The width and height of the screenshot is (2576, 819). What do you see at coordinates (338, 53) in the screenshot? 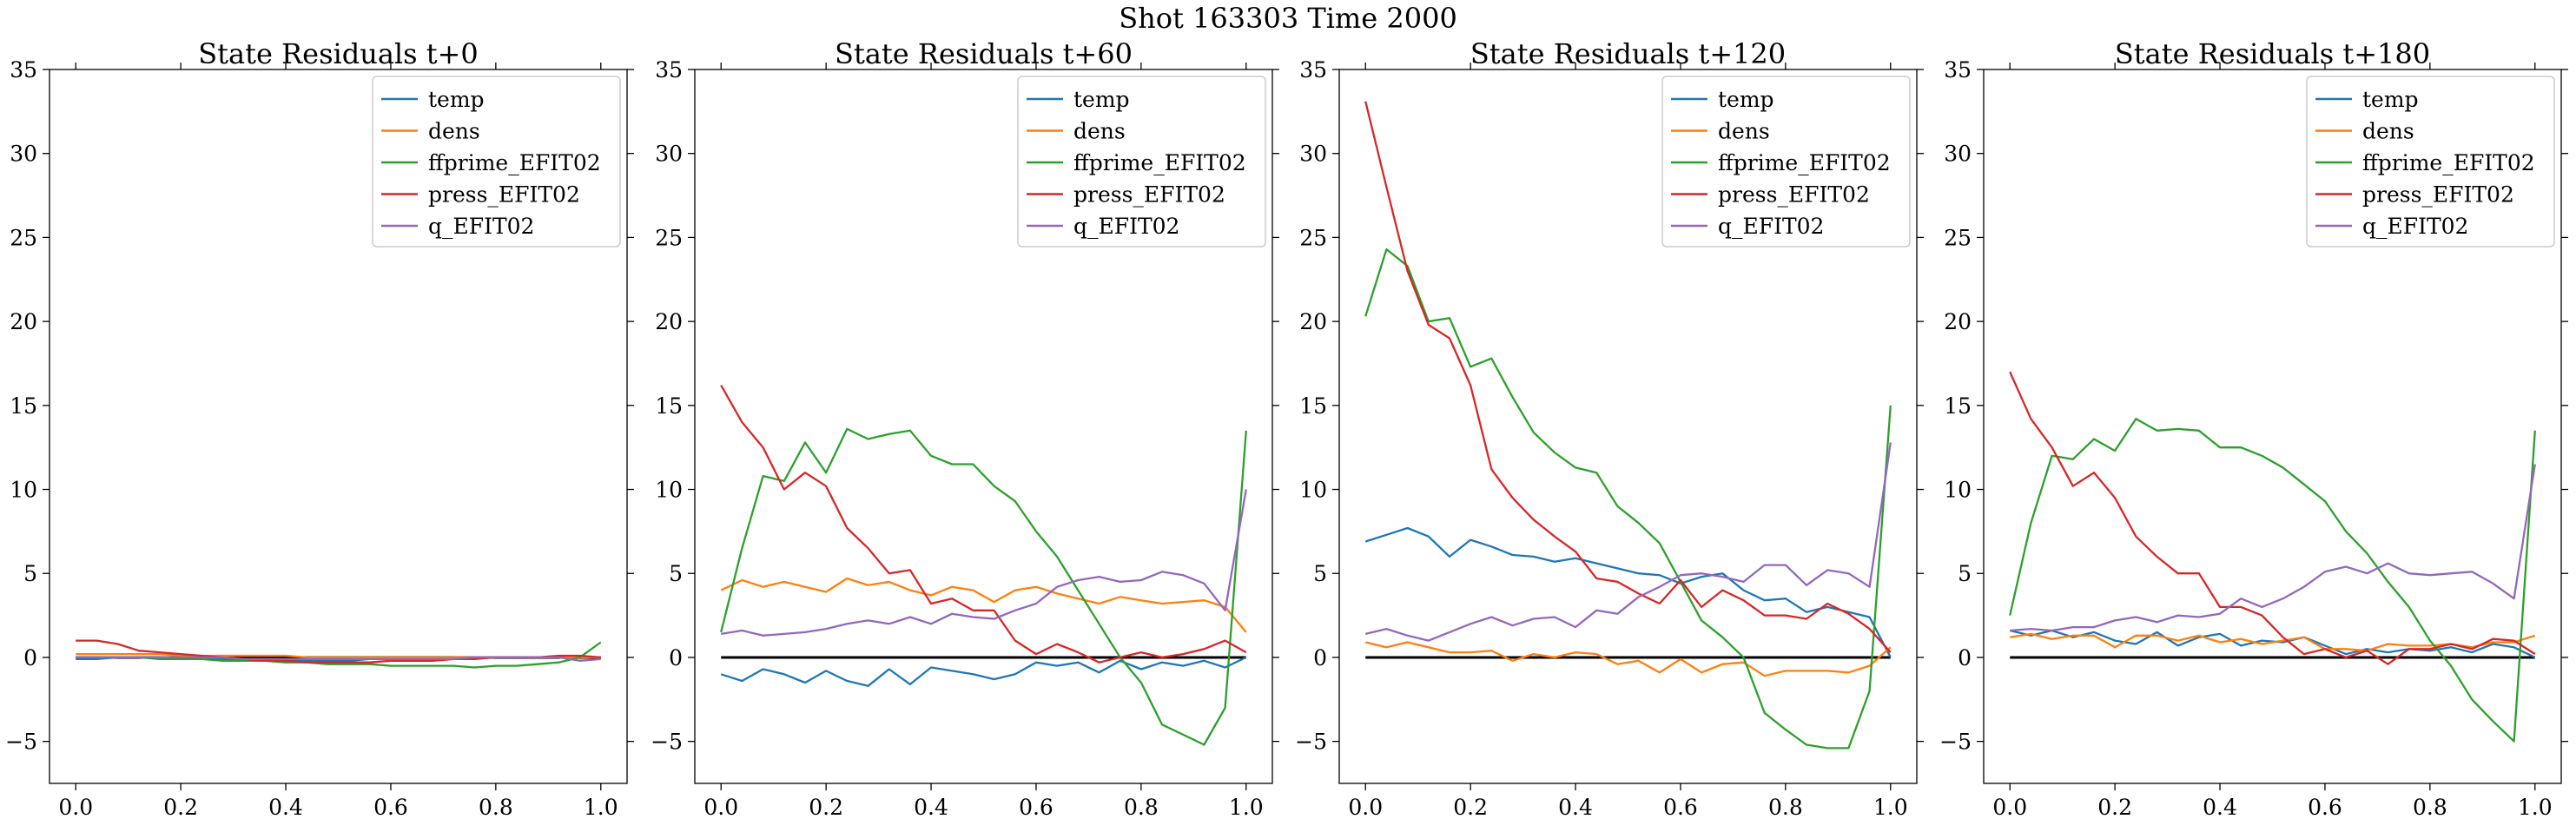
I see `chart-title: State Residuals t+0` at bounding box center [338, 53].